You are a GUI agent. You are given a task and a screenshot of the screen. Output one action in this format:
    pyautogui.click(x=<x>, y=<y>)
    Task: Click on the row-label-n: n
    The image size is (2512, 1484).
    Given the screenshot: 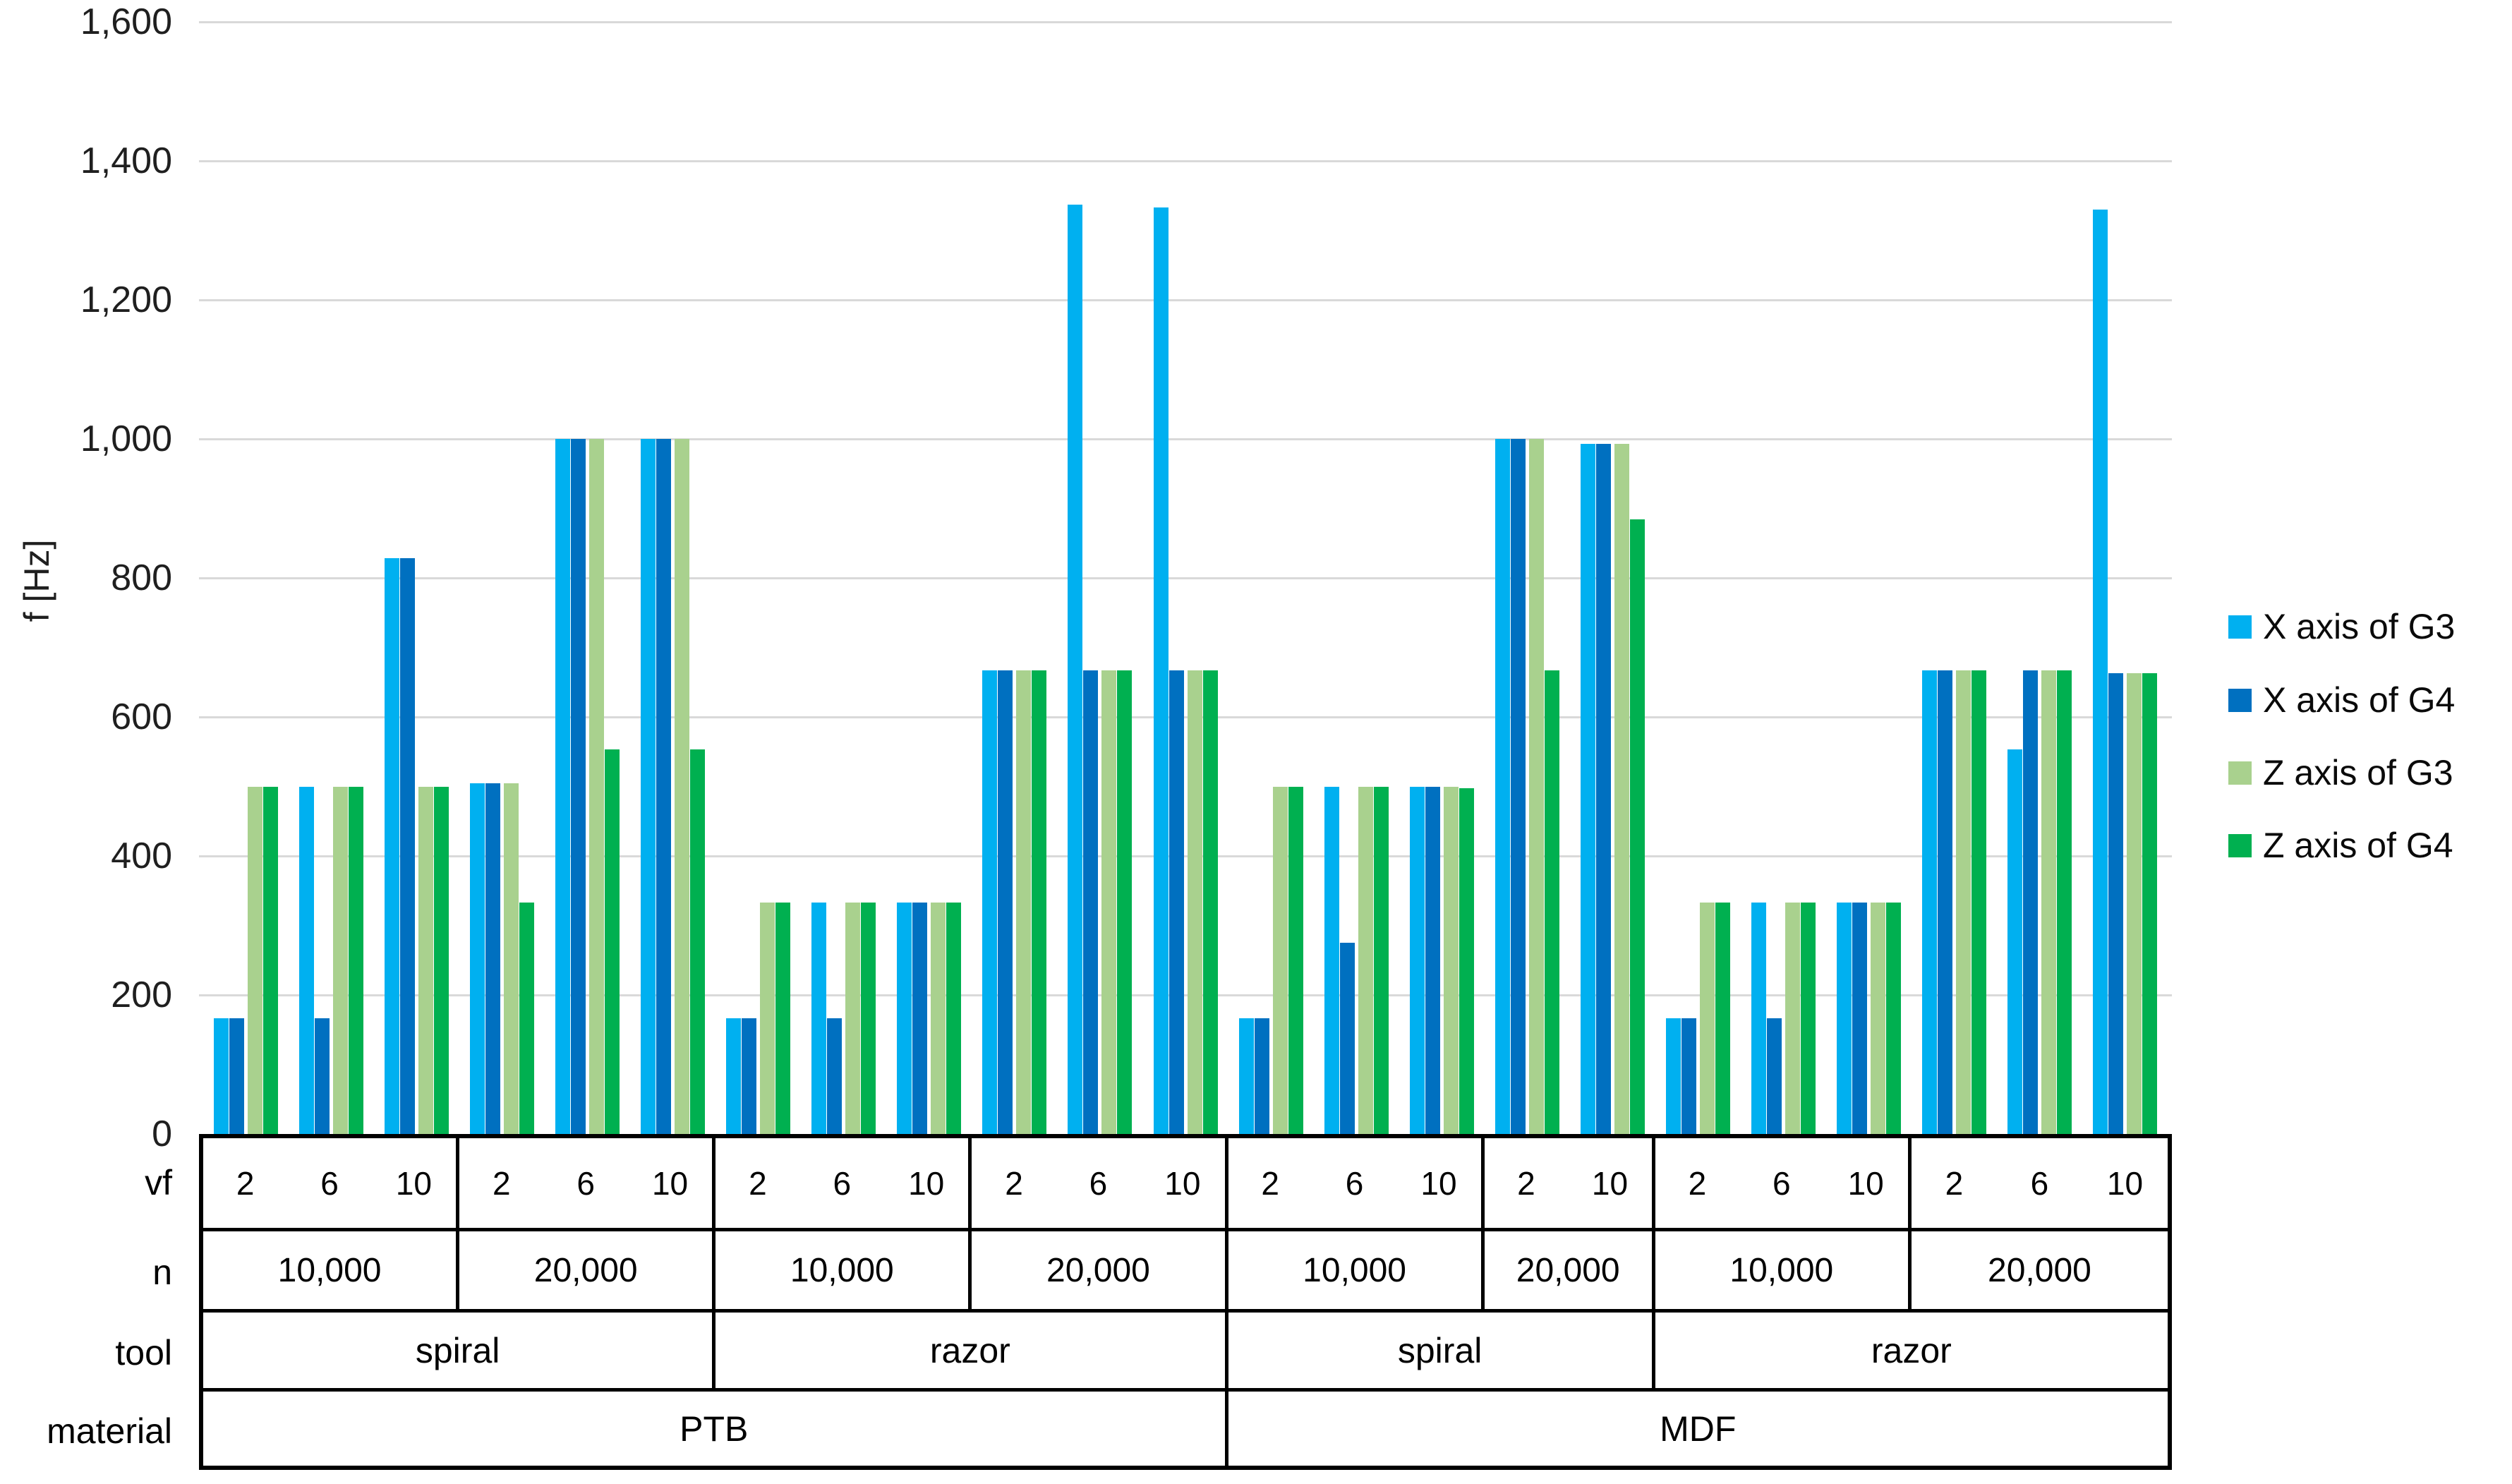 What is the action you would take?
    pyautogui.click(x=162, y=1272)
    